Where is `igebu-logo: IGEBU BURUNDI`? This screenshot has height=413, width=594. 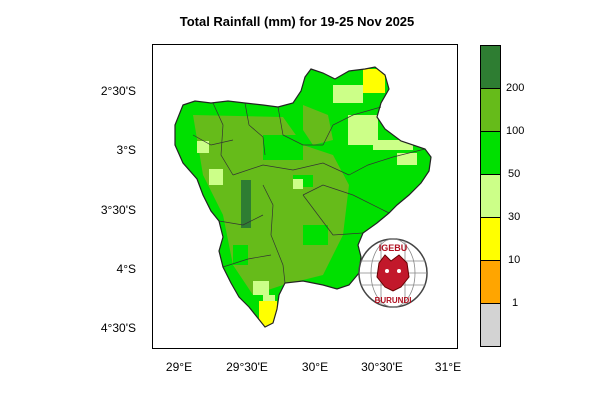
igebu-logo: IGEBU BURUNDI is located at coordinates (393, 273).